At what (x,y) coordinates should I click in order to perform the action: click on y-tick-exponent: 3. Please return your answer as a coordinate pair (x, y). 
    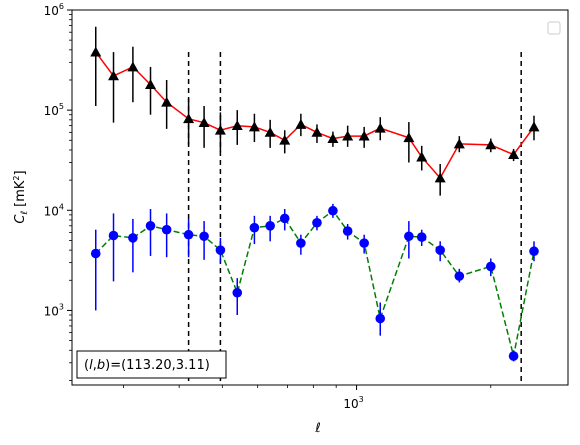
    Looking at the image, I should click on (61, 306).